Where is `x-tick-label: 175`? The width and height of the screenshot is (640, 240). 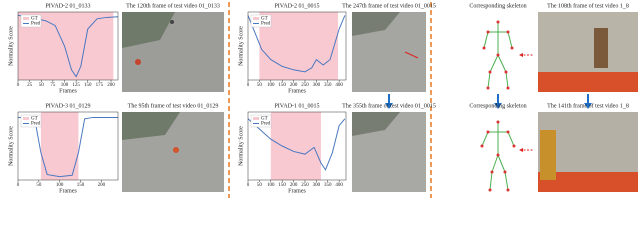 x-tick-label: 175 is located at coordinates (100, 85).